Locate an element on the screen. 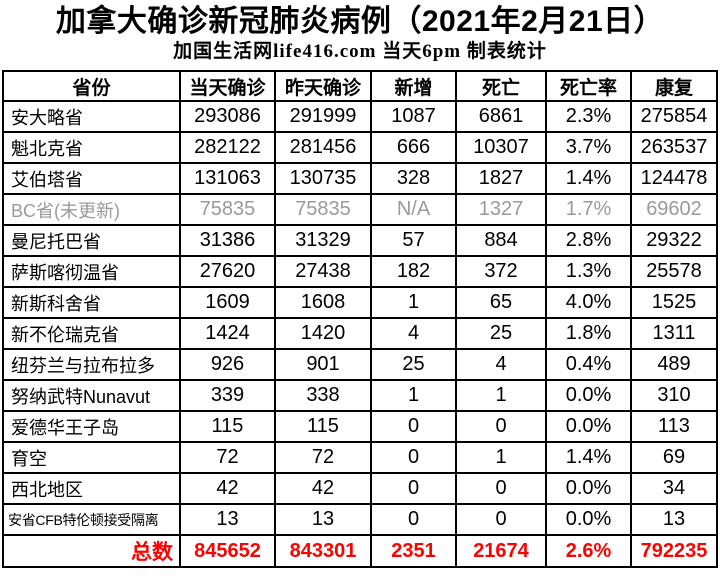 The height and width of the screenshot is (582, 720). cell-deaths: 6861 is located at coordinates (501, 116).